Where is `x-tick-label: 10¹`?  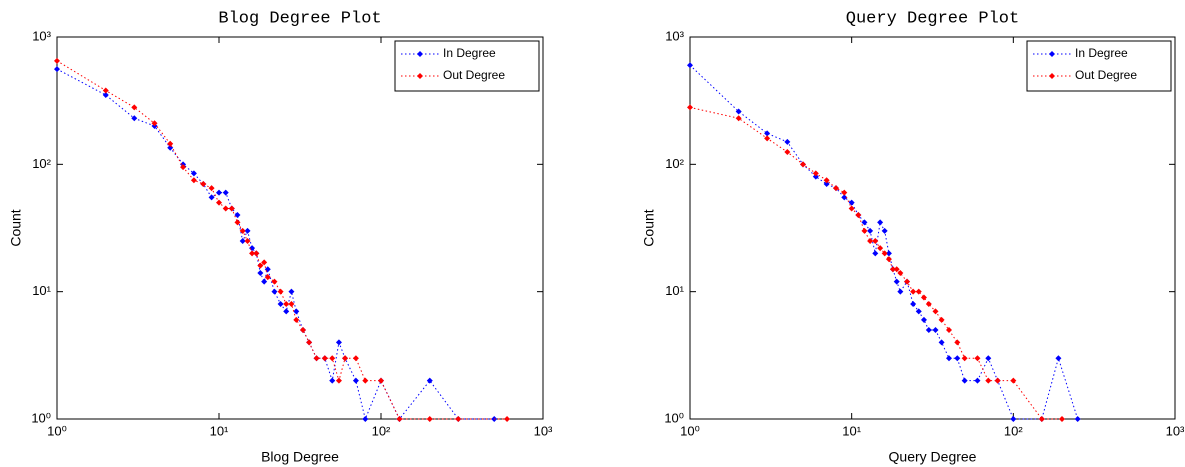
x-tick-label: 10¹ is located at coordinates (219, 430).